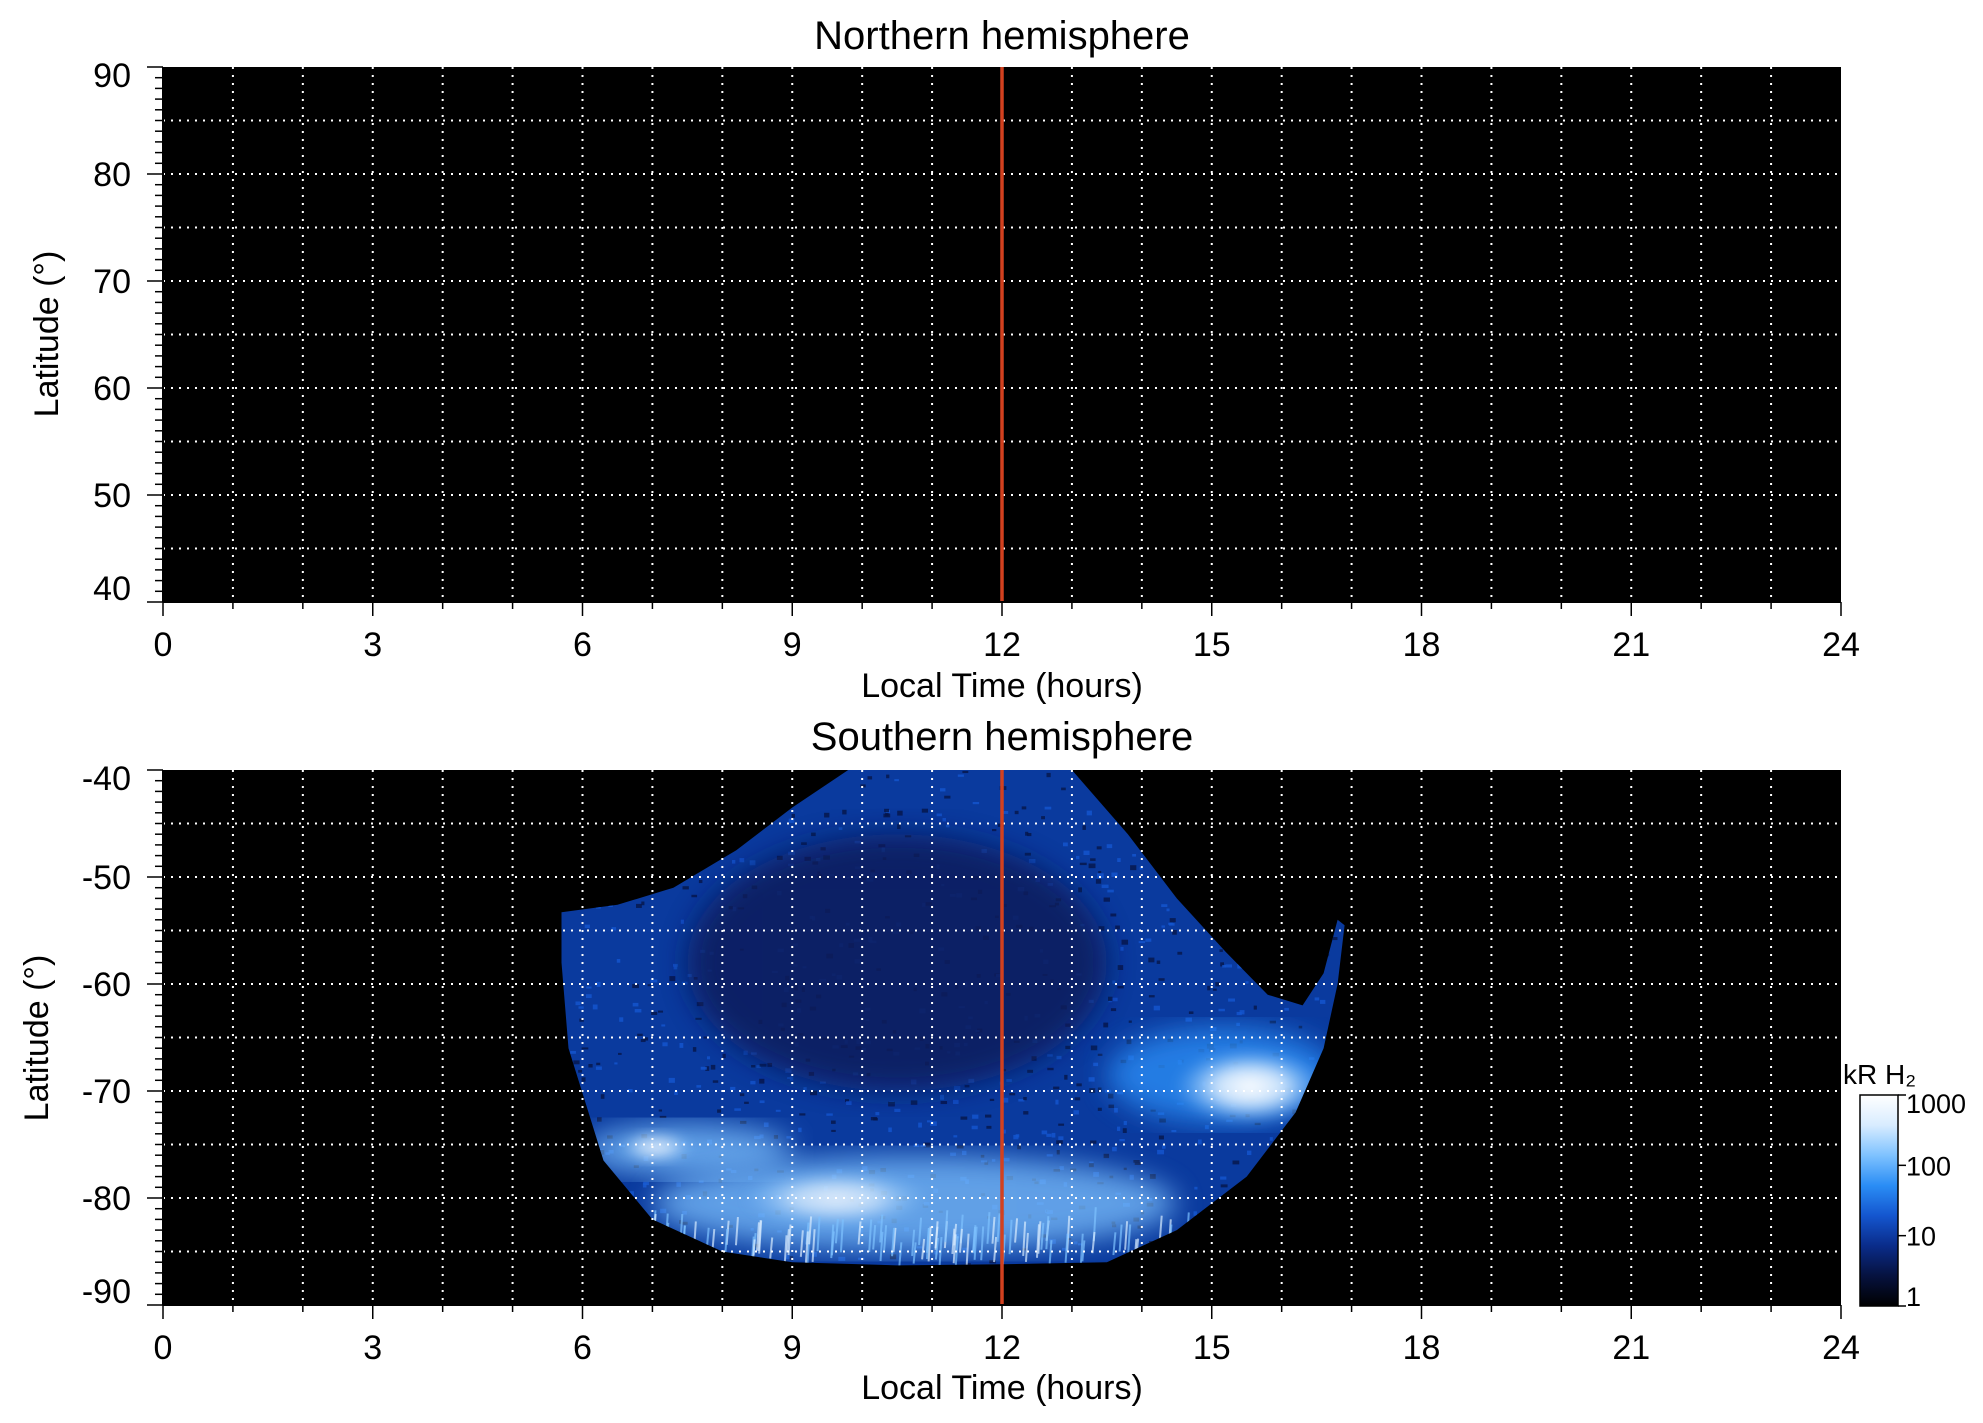  What do you see at coordinates (37, 1038) in the screenshot?
I see `southern-y-axis-label: Latitude (°)` at bounding box center [37, 1038].